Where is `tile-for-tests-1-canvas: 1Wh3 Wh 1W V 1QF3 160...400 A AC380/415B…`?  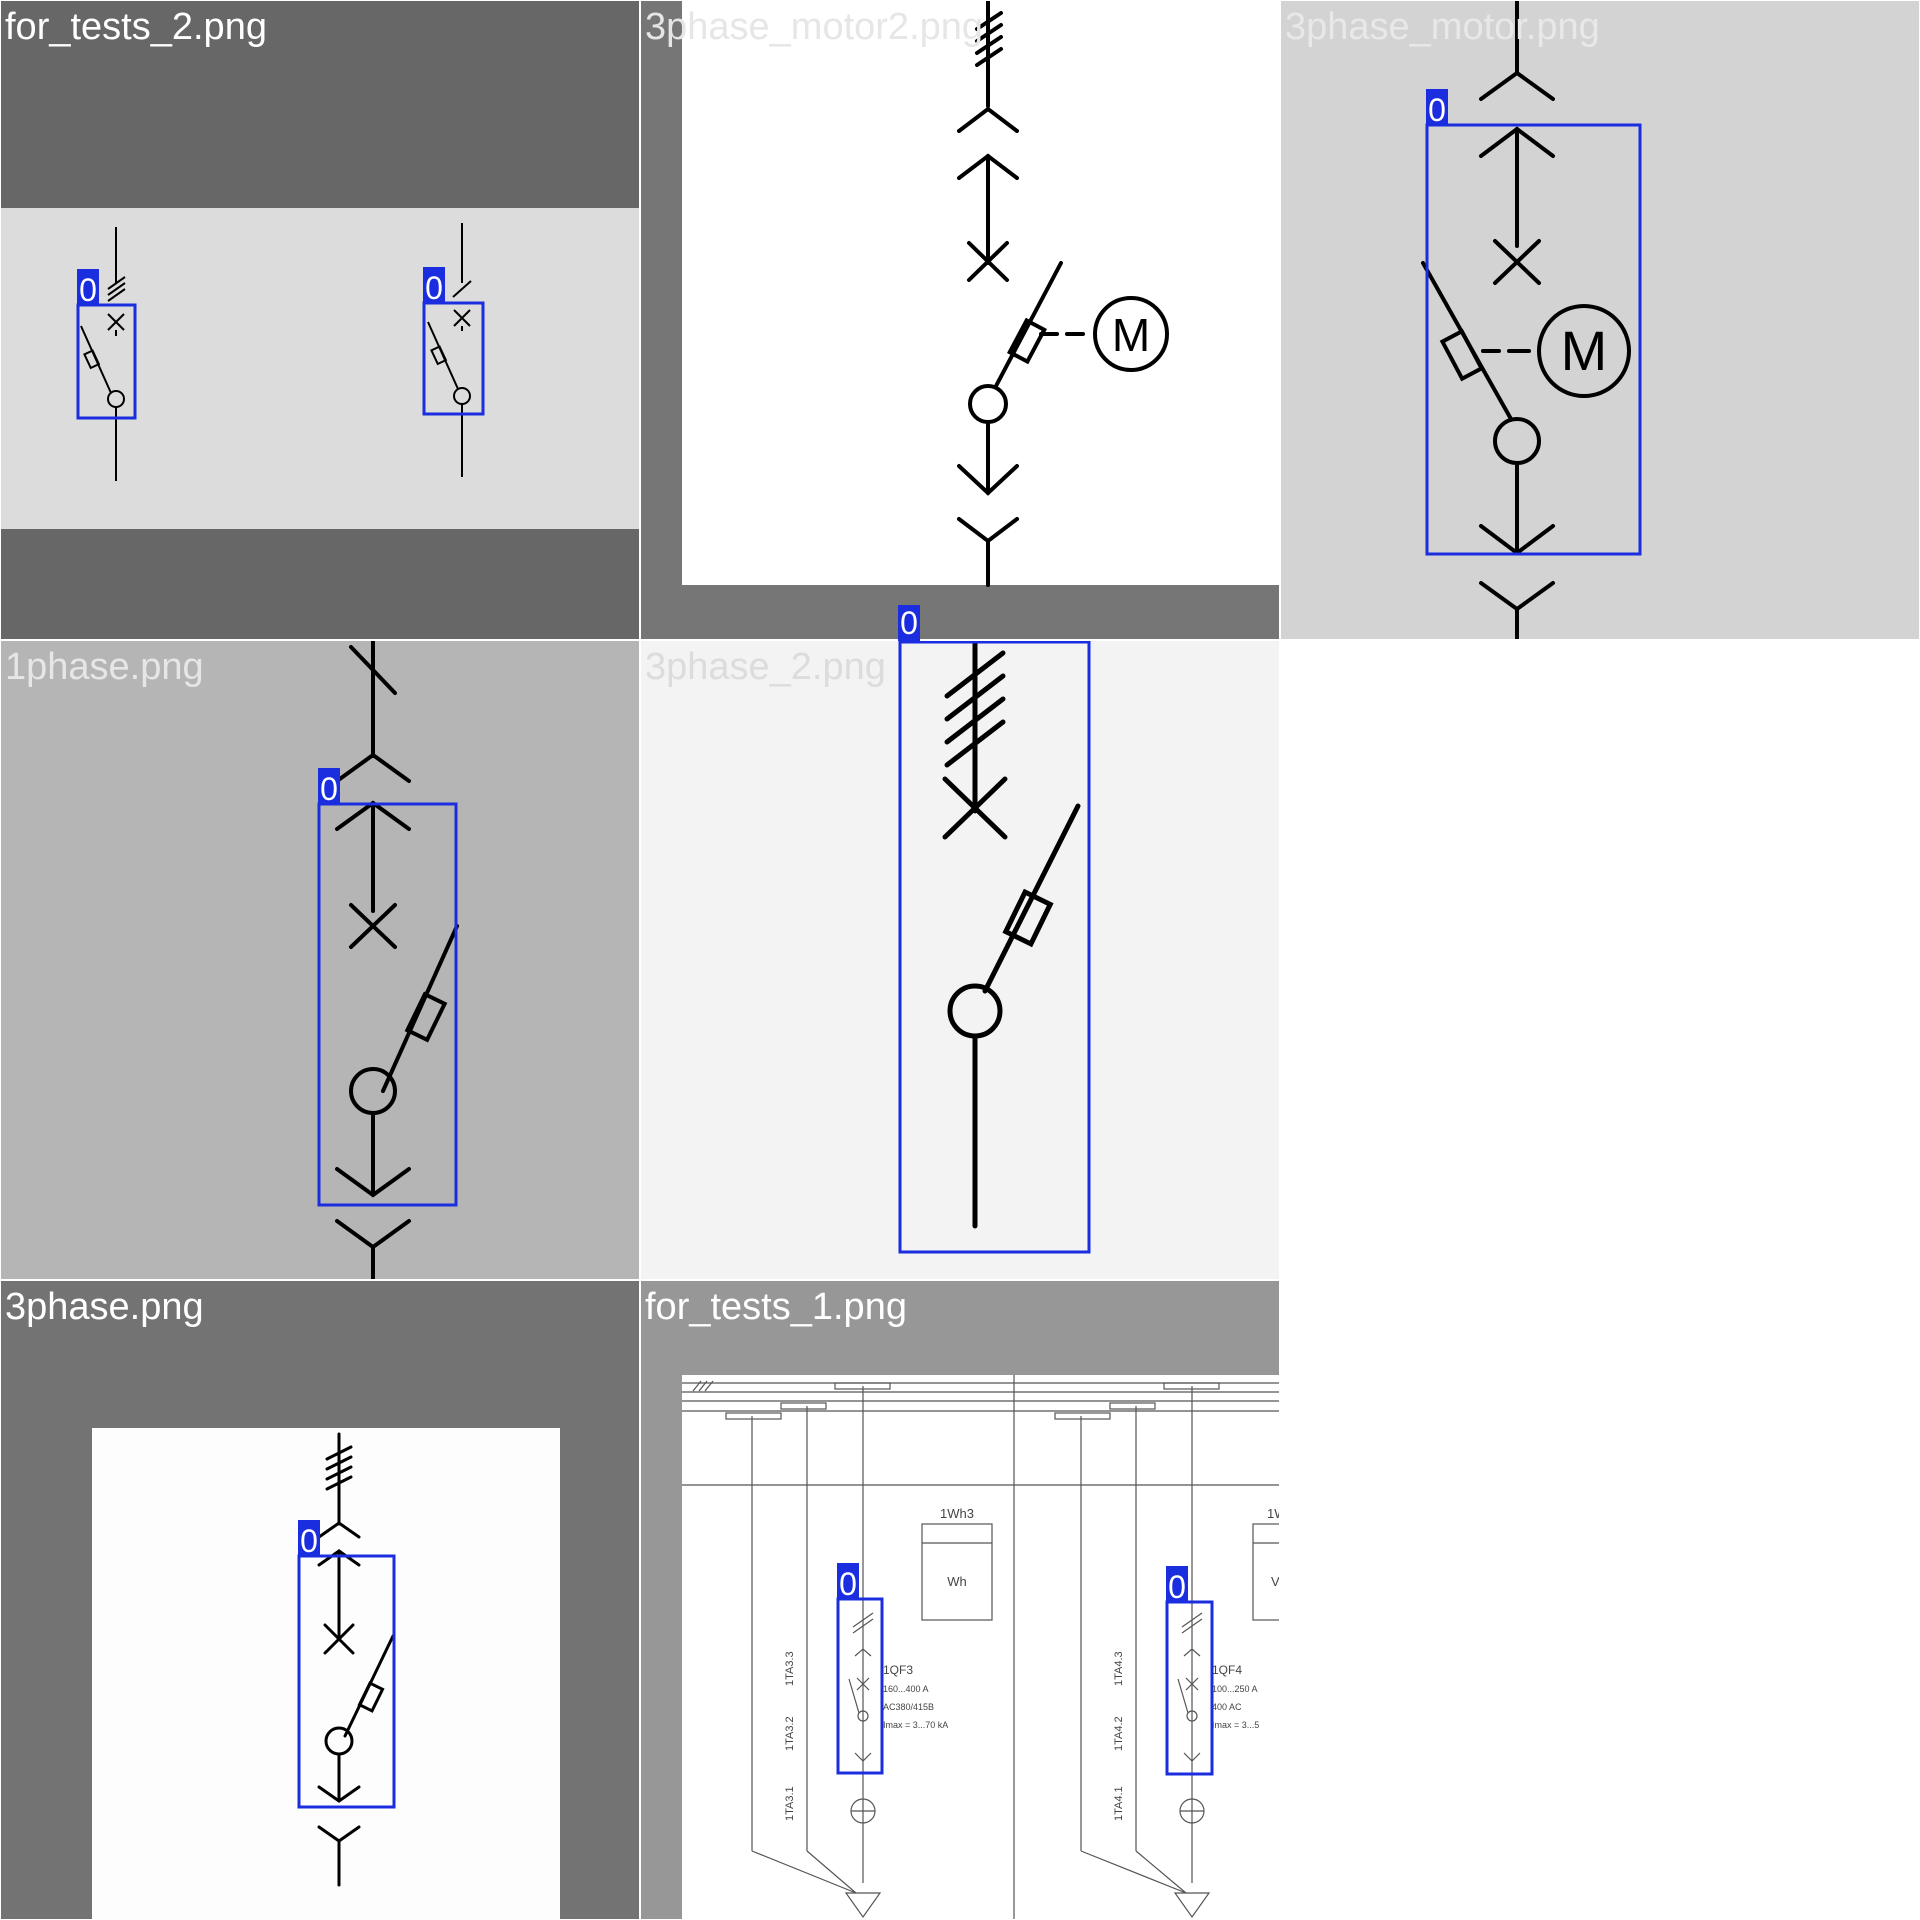
tile-for-tests-1-canvas: 1Wh3 Wh 1W V 1QF3 160...400 A AC380/415B… is located at coordinates (960, 1600).